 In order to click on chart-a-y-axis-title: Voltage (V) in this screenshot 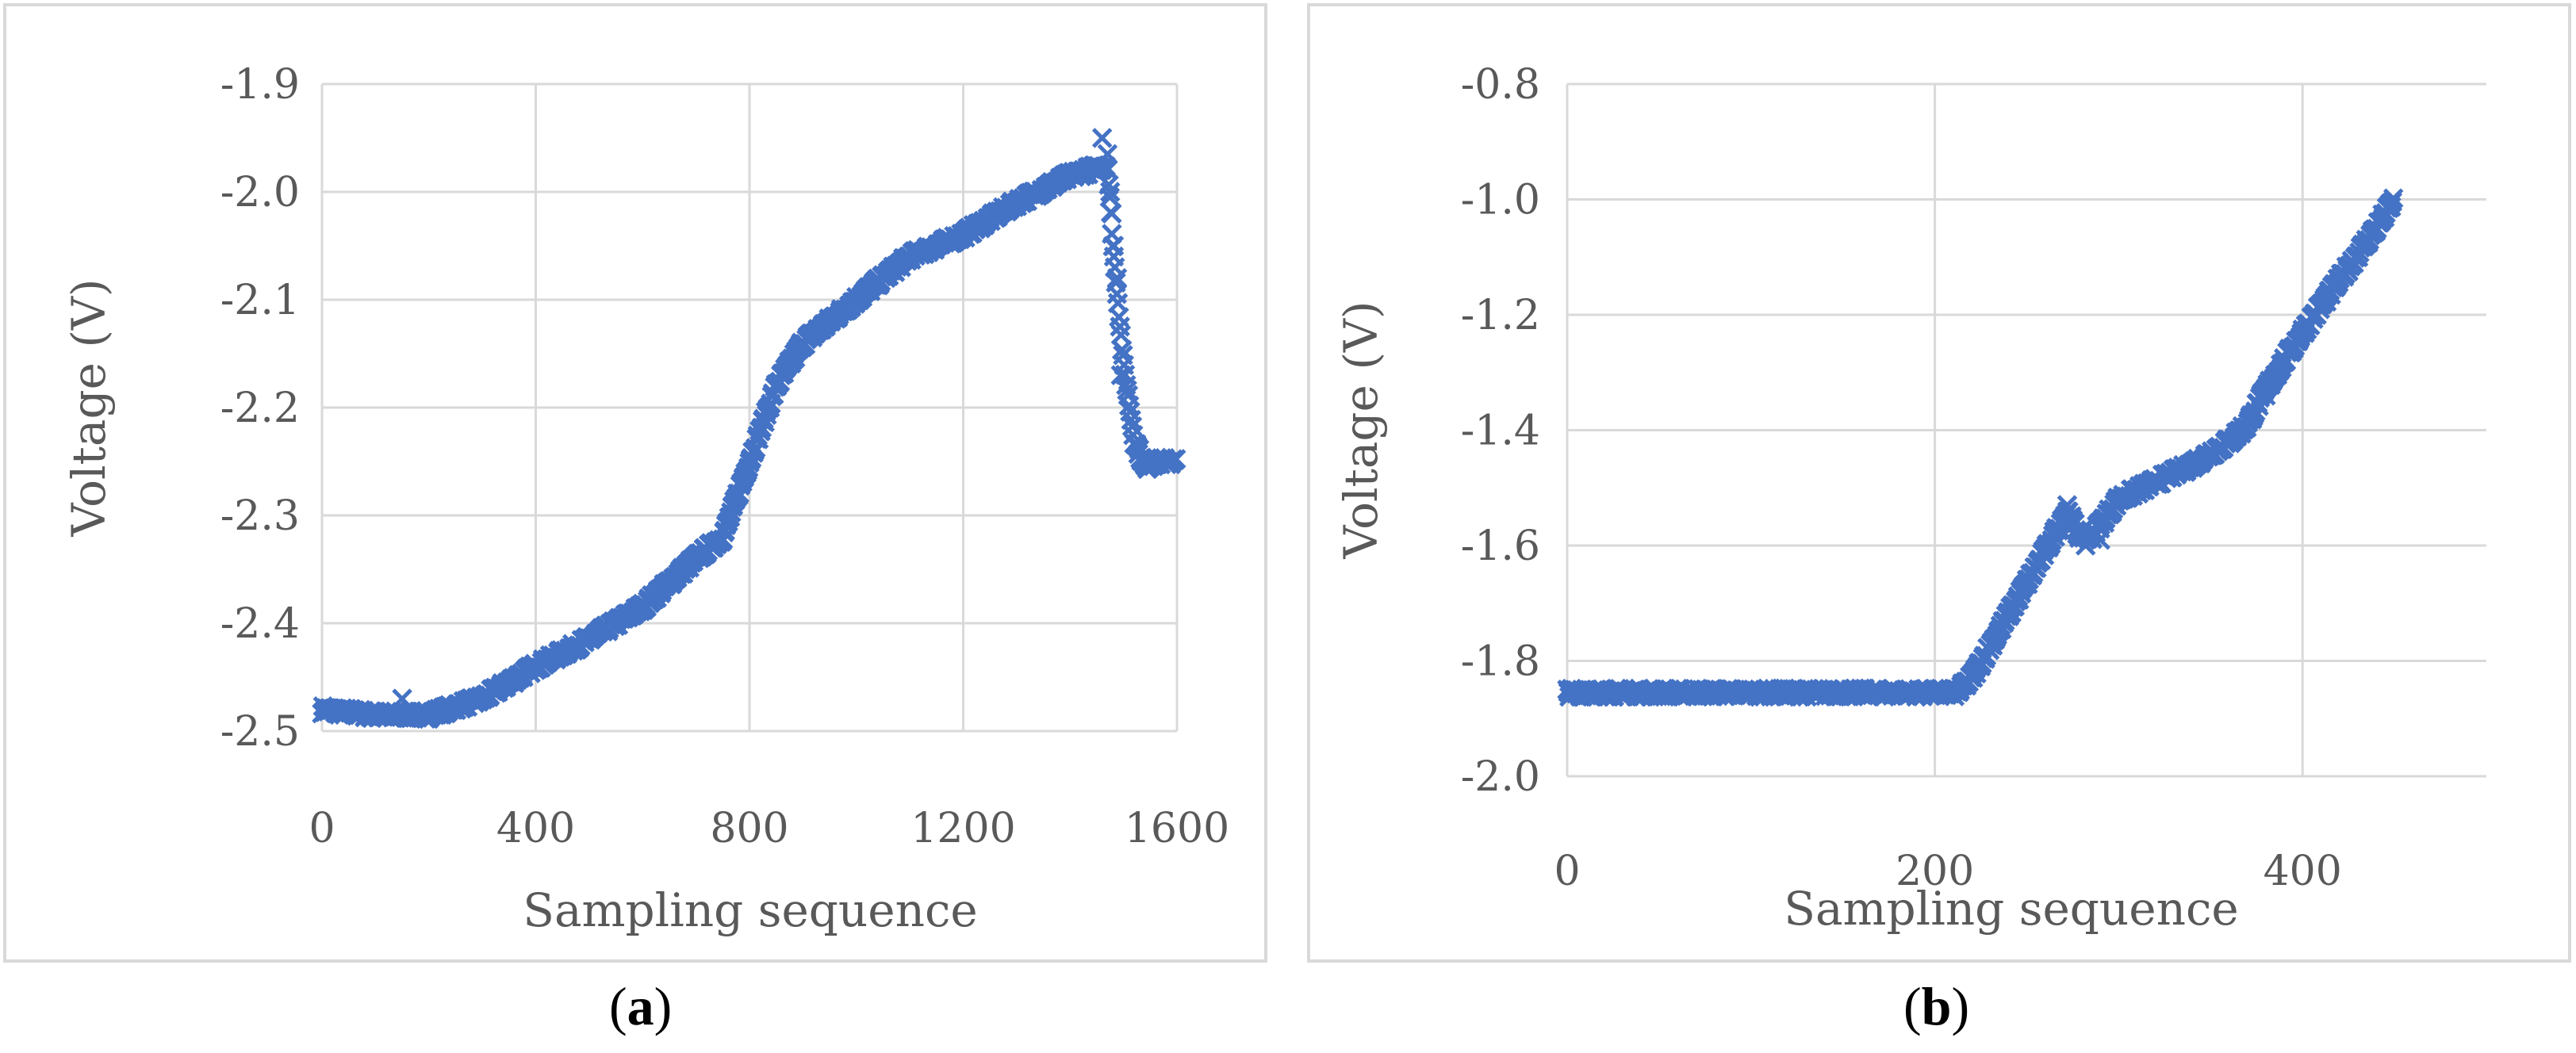, I will do `click(89, 408)`.